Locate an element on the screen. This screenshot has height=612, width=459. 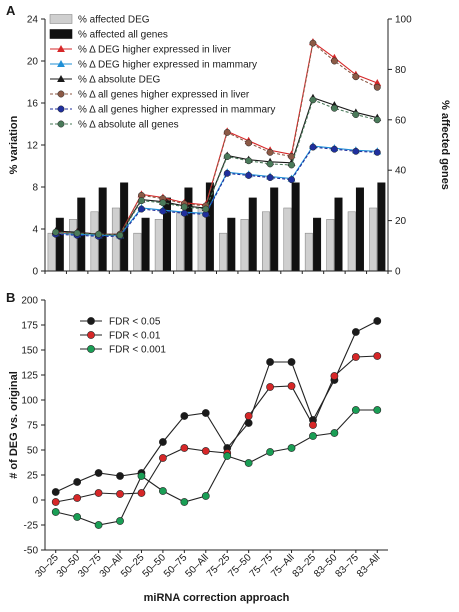
legend-label: % Δ absolute all genes is located at coordinates (128, 125).